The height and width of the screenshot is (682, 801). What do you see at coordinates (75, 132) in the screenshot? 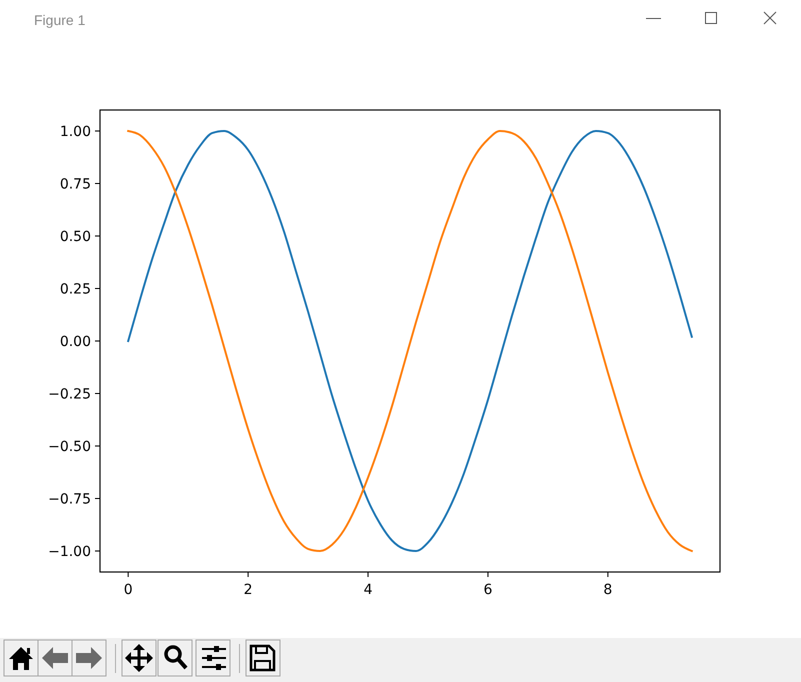
I see `y-tick-label: 1.00` at bounding box center [75, 132].